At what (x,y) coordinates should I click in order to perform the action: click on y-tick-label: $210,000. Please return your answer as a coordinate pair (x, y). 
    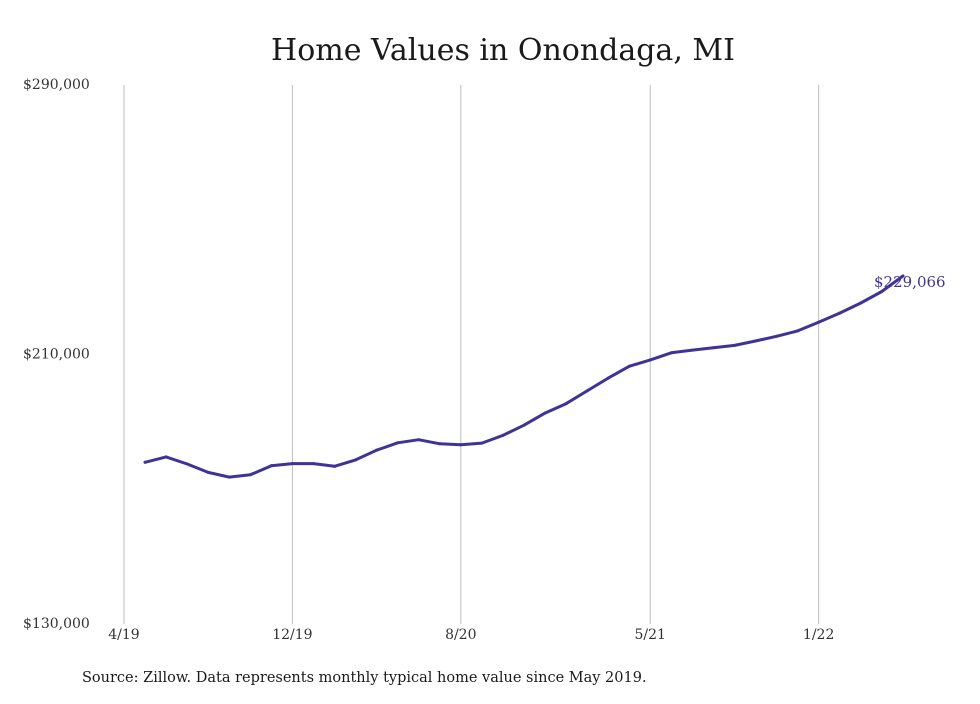
    Looking at the image, I should click on (56, 355).